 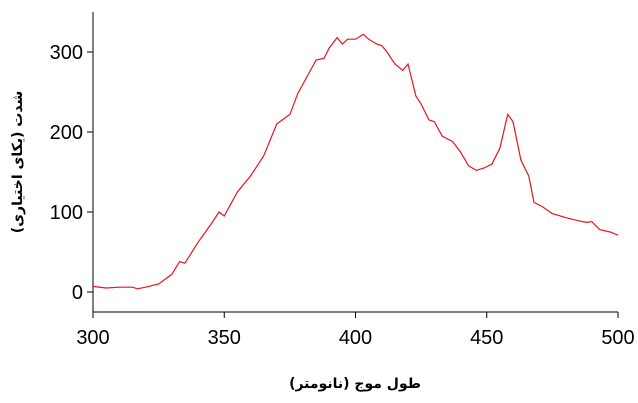 I want to click on y-axis-title: شدت (یکای اختیاری), so click(x=18, y=162).